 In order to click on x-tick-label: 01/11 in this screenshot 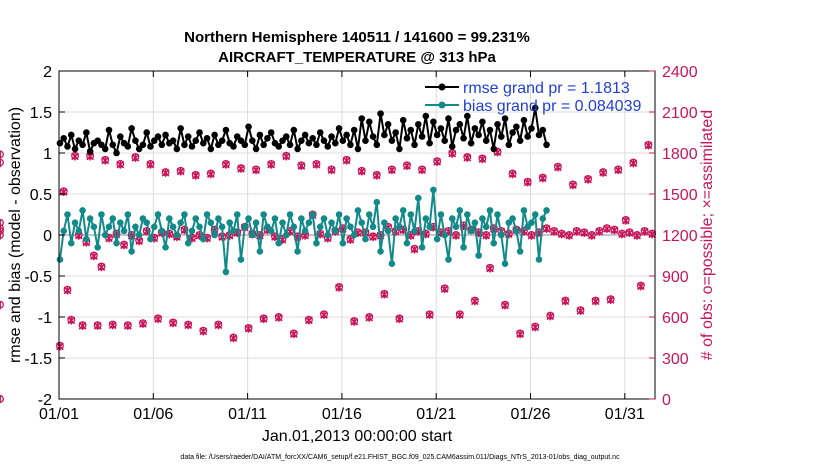, I will do `click(247, 414)`.